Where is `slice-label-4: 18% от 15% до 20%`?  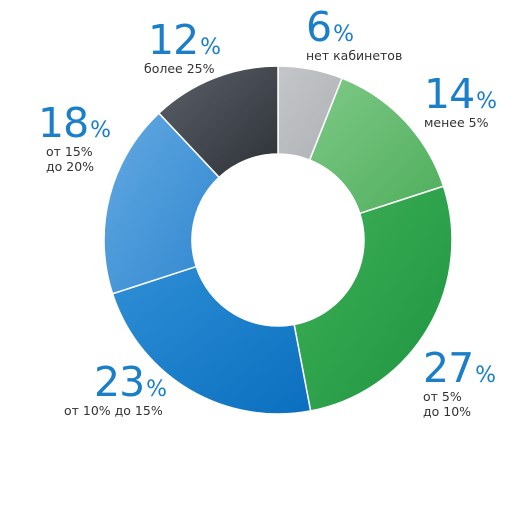 slice-label-4: 18% от 15% до 20% is located at coordinates (75, 139).